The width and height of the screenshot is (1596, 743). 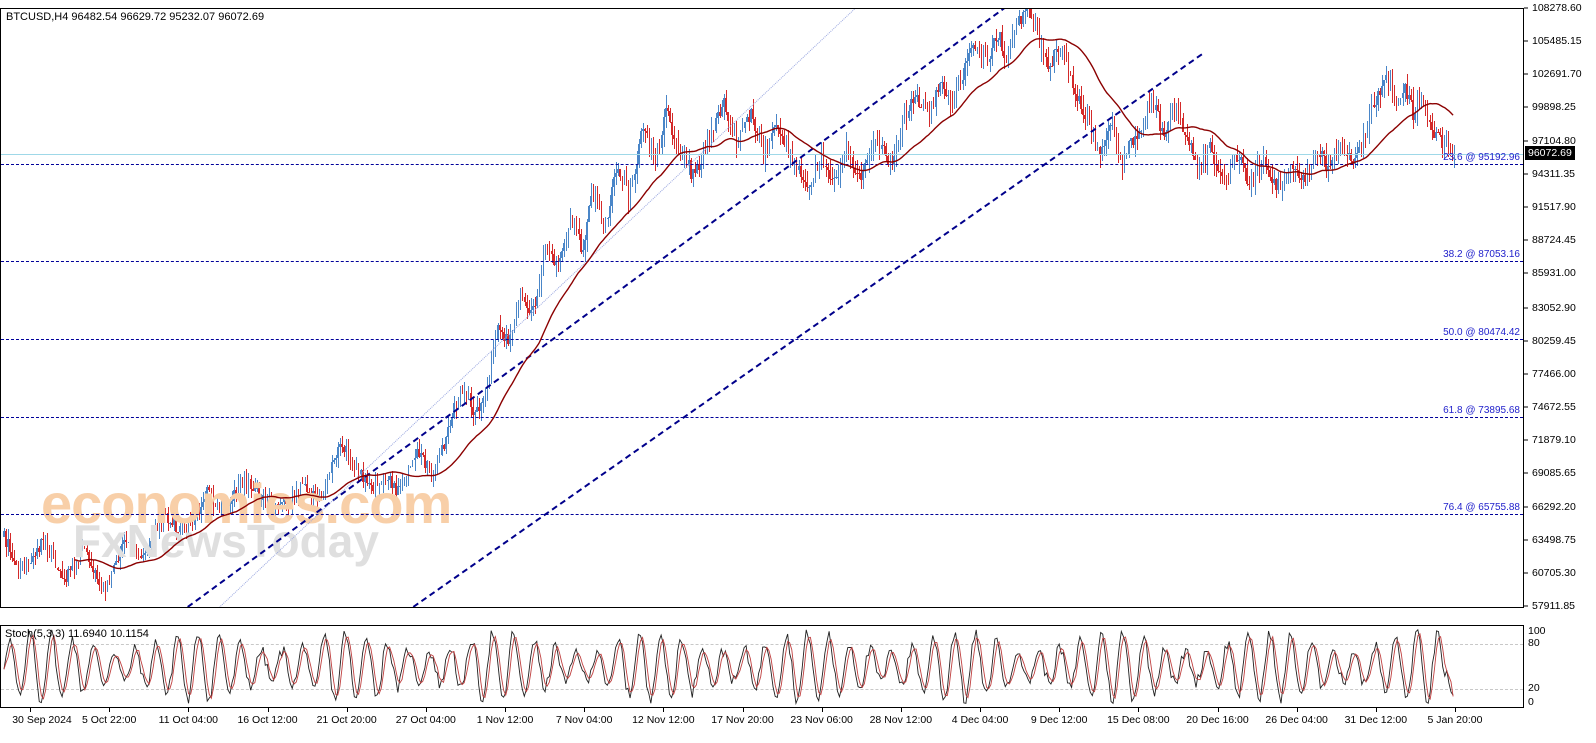 What do you see at coordinates (980, 720) in the screenshot?
I see `time-tick-label: 4 Dec 04:00` at bounding box center [980, 720].